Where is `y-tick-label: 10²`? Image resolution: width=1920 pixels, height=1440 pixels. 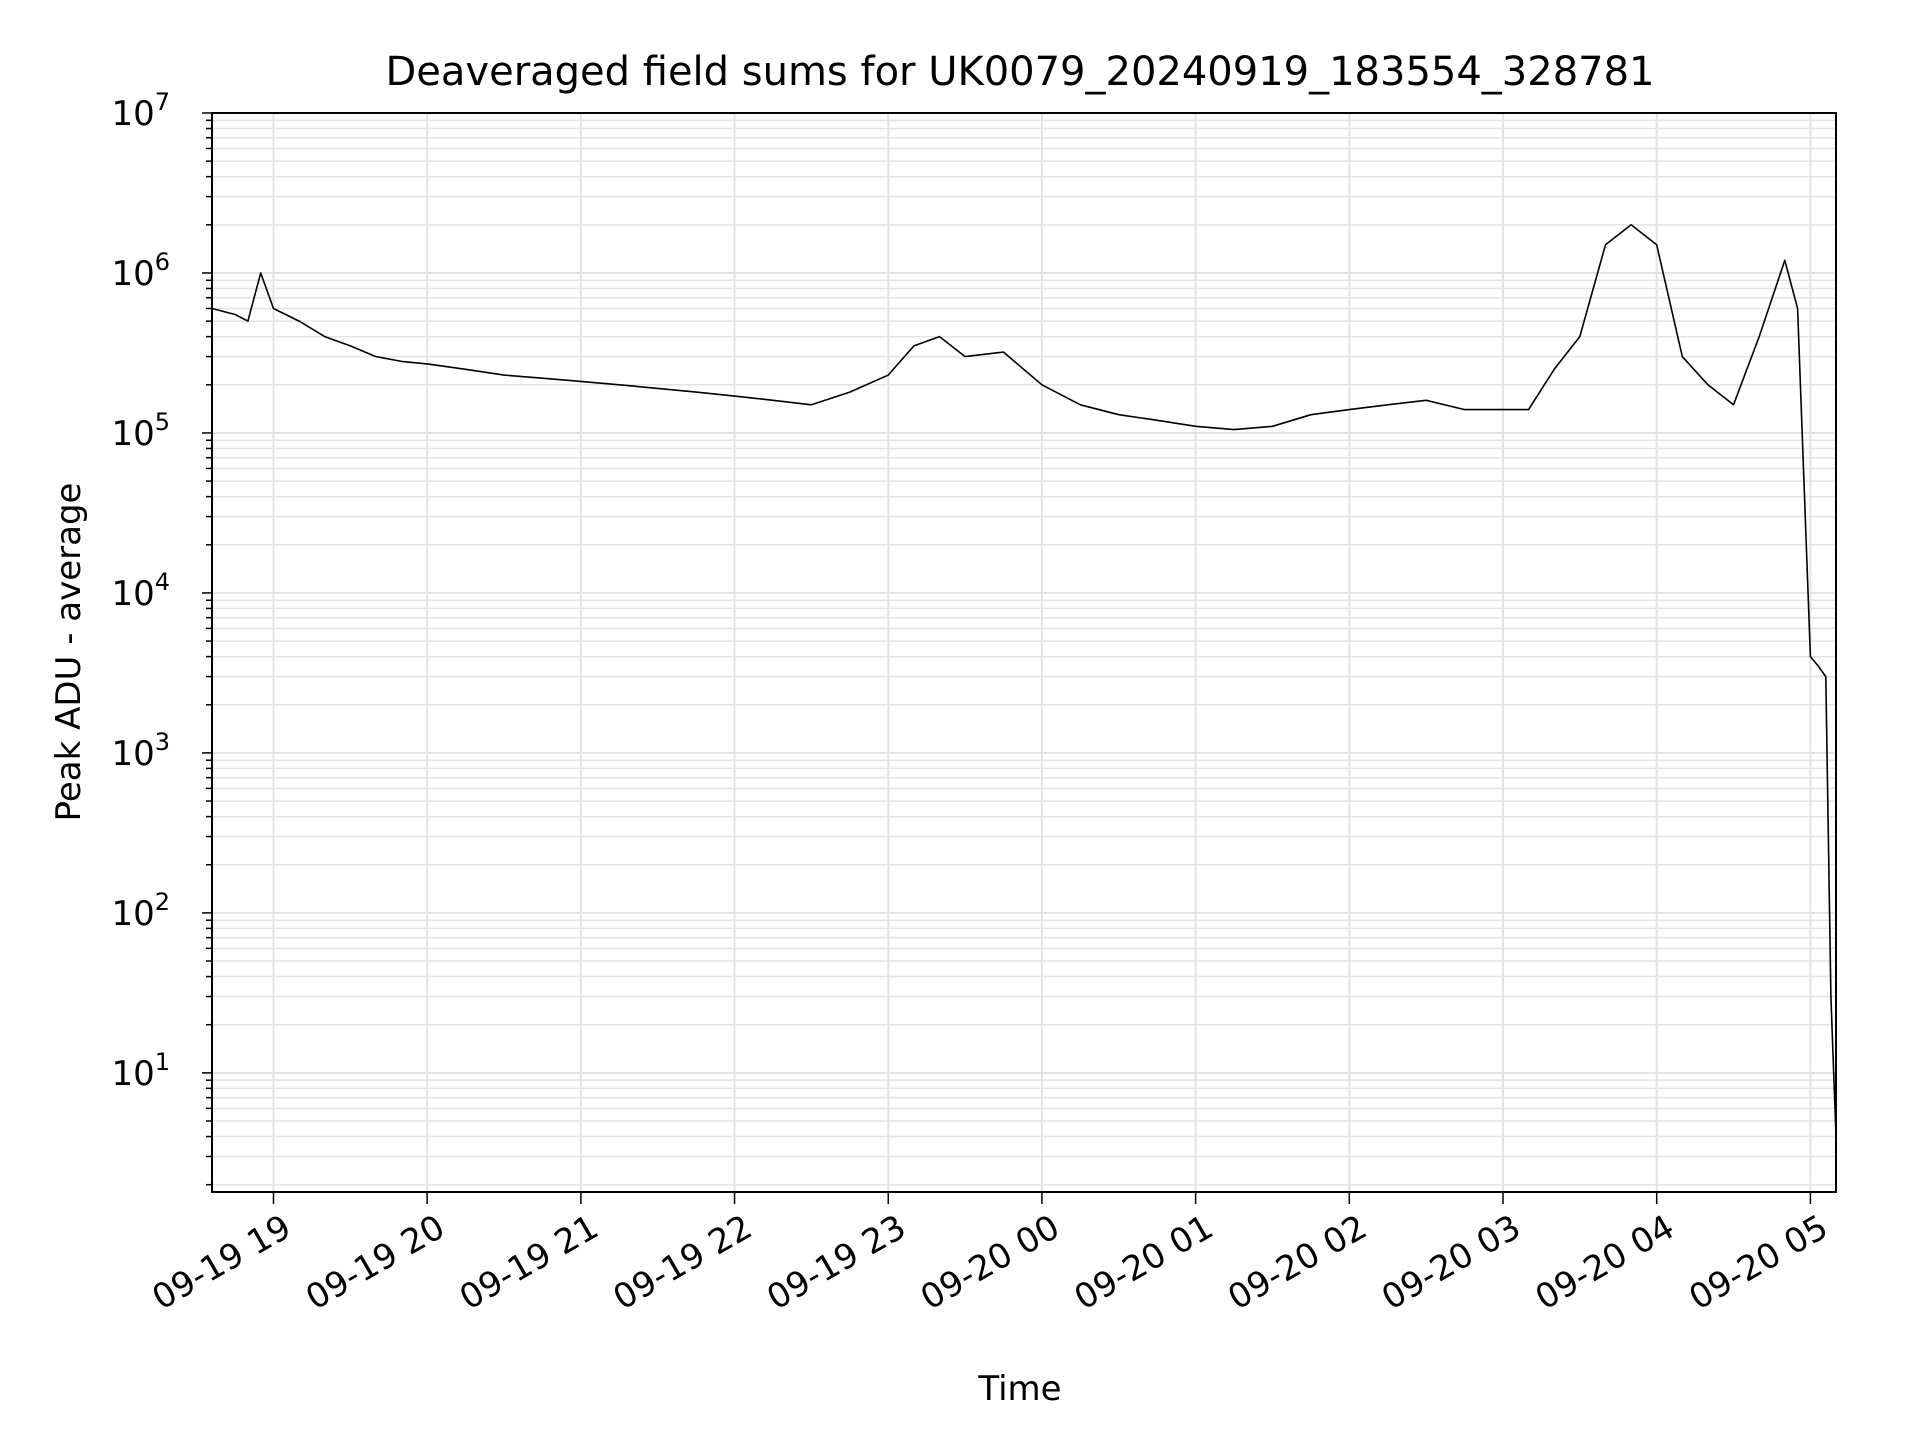 y-tick-label: 10² is located at coordinates (140, 911).